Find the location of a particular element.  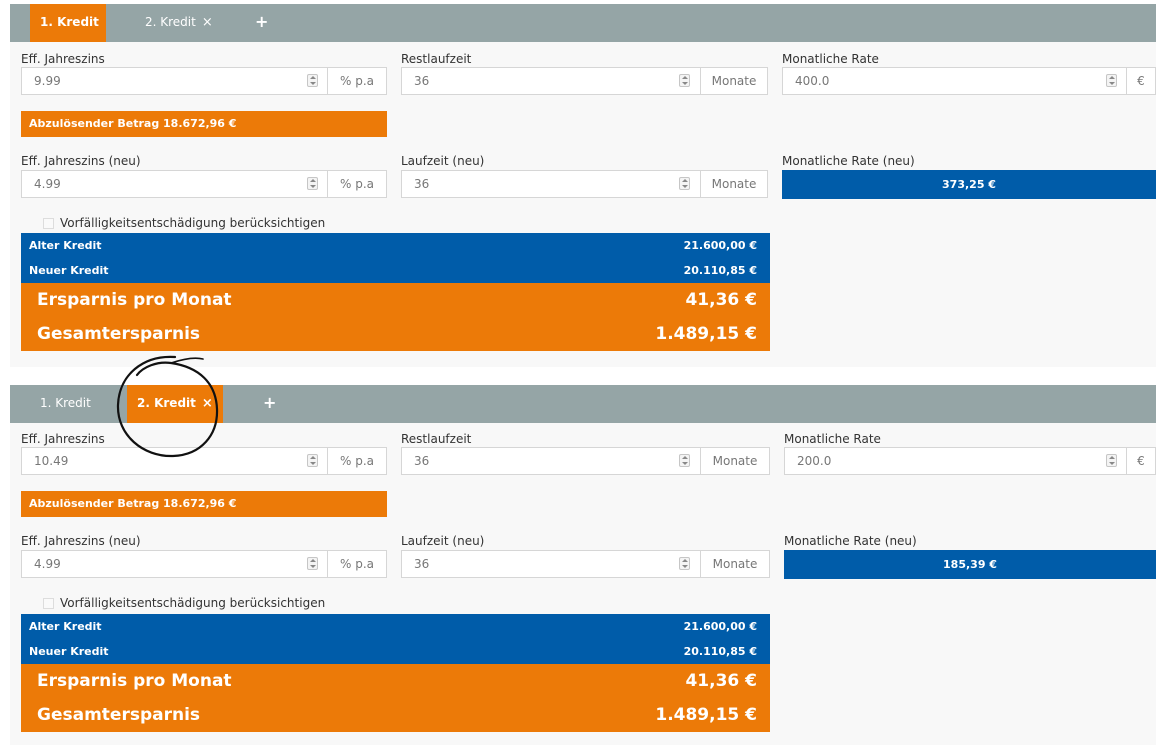

field-value: 400.0 is located at coordinates (812, 81).